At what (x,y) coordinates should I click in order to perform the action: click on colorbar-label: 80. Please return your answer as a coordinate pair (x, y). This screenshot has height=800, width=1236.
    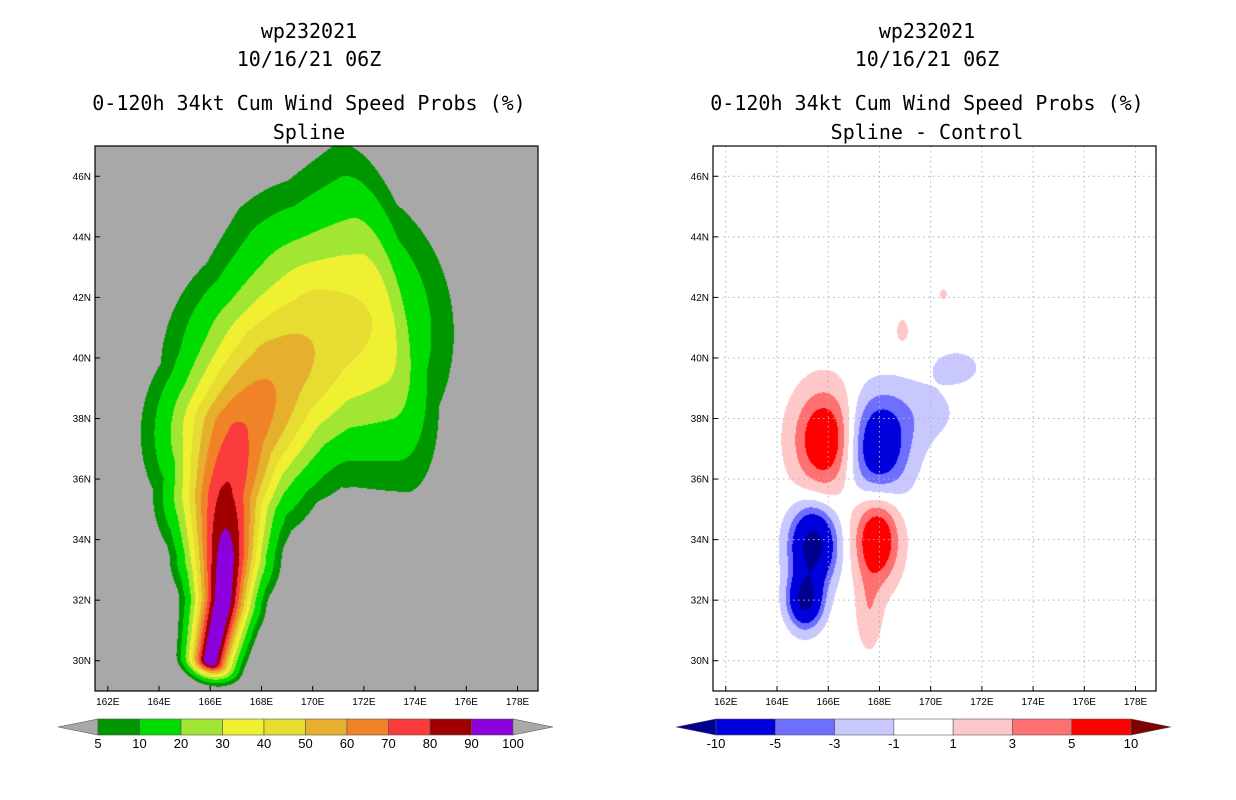
    Looking at the image, I should click on (430, 743).